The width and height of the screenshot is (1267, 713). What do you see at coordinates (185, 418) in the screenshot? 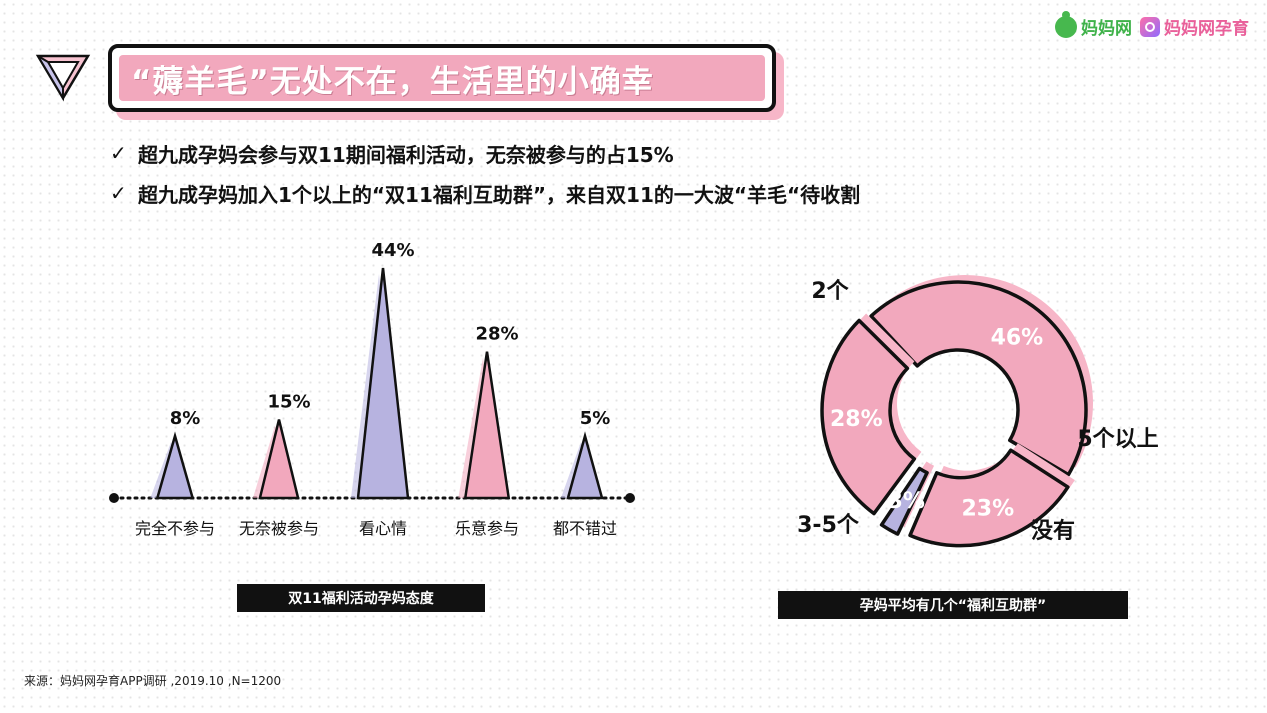
I see `bar-value-label: 8%` at bounding box center [185, 418].